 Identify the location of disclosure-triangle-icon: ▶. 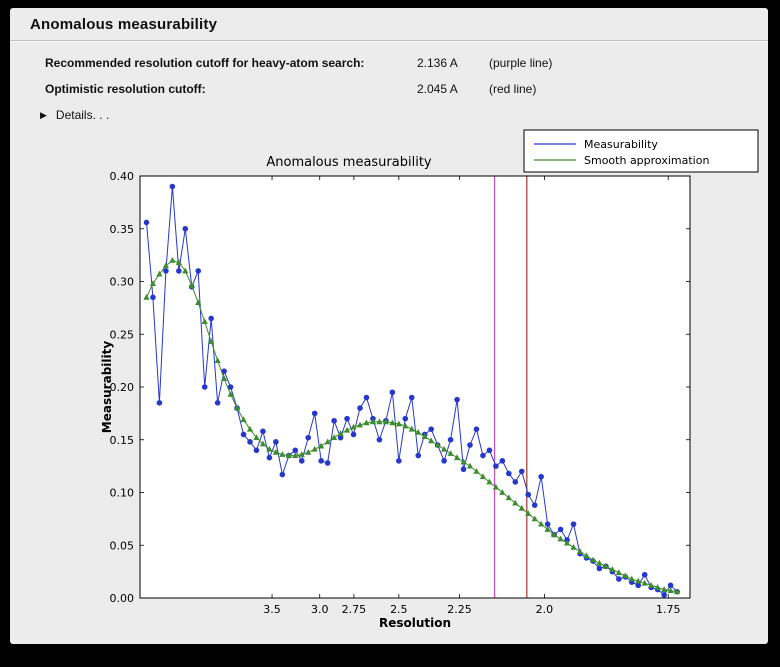
(43, 114).